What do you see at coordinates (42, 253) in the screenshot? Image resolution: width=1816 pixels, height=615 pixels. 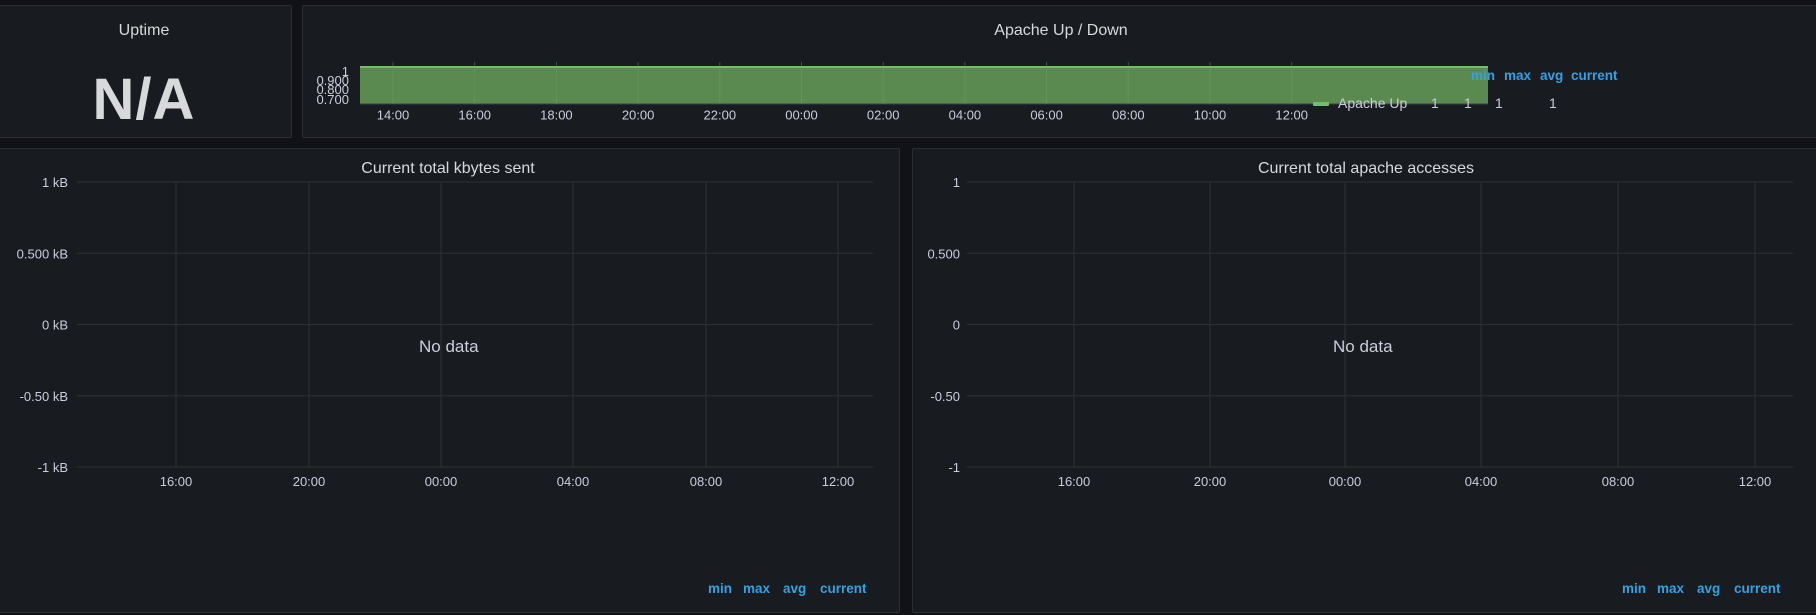 I see `y-tick-label: 0.500 kB` at bounding box center [42, 253].